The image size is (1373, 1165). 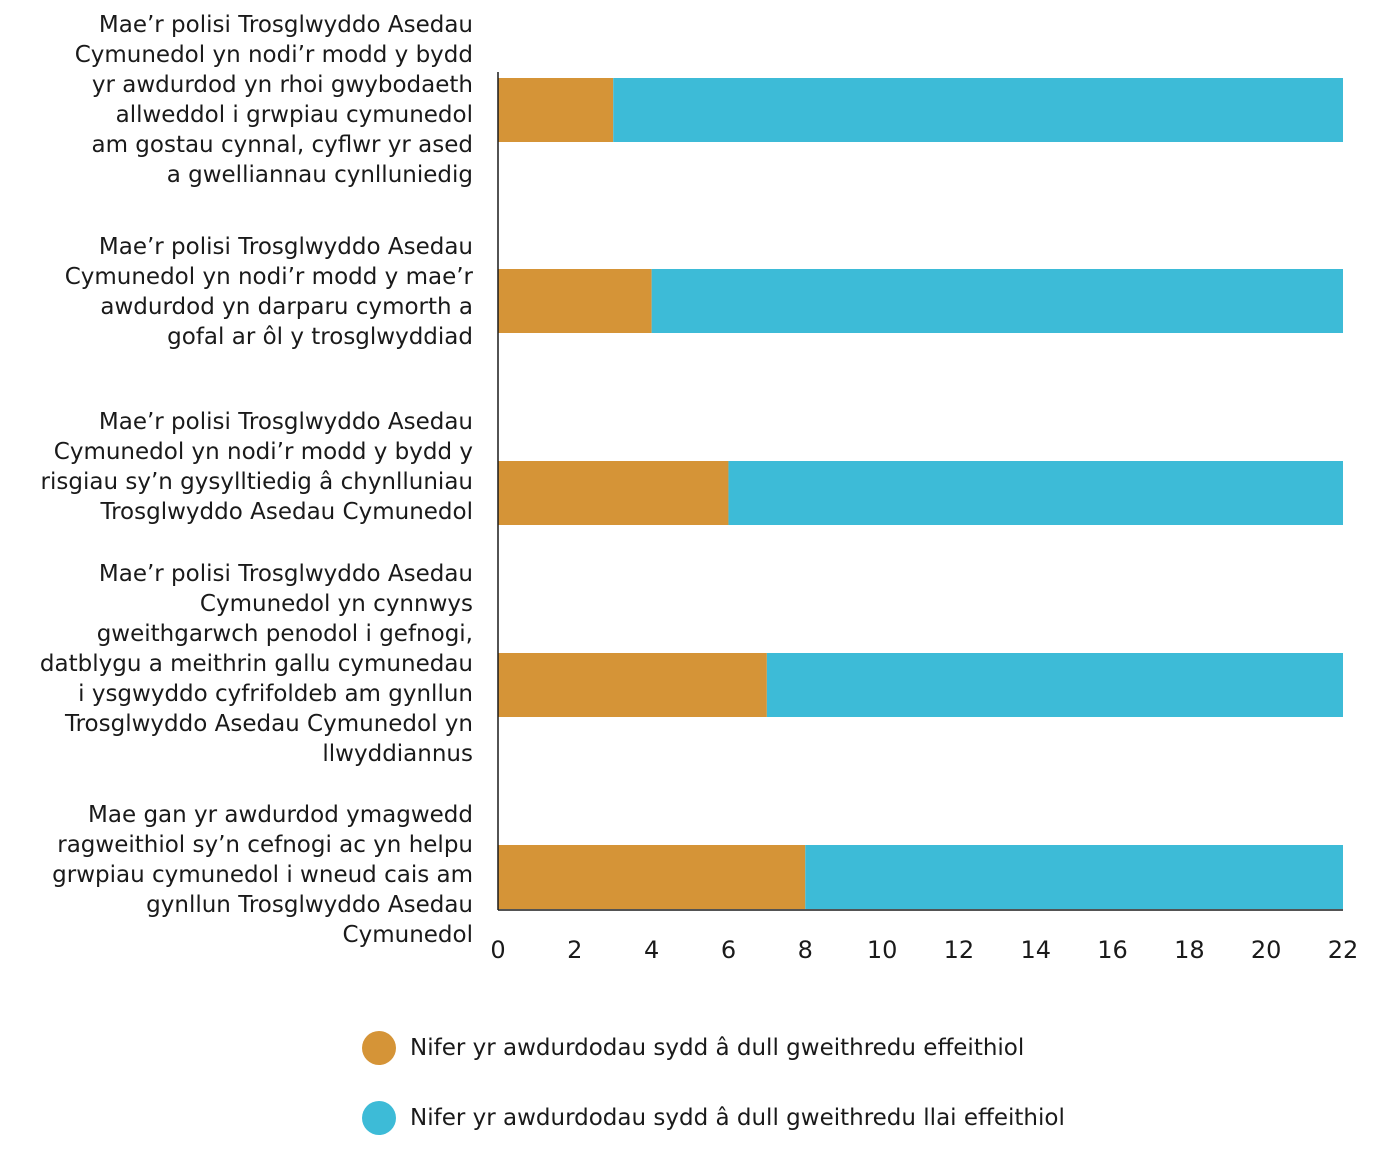 I want to click on x-axis-ticks: 0 2 4 6 8 10 12 14 16 18 20 22, so click(x=924, y=950).